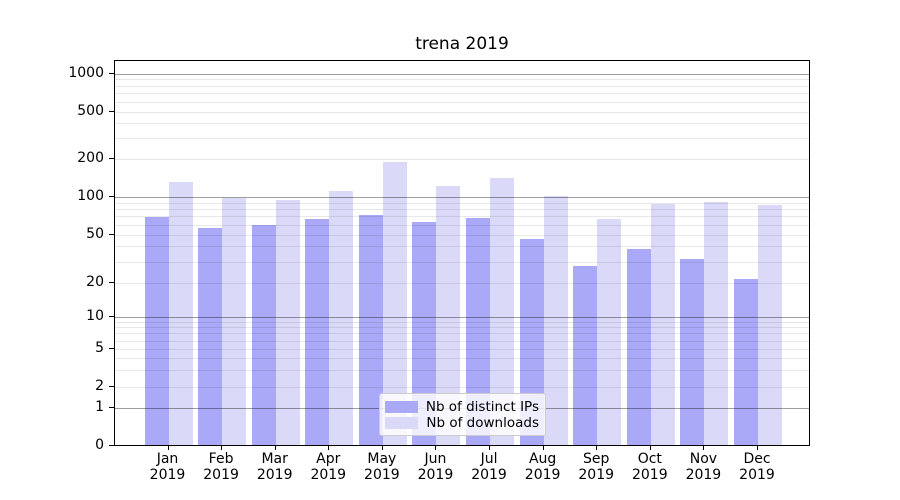 The image size is (900, 500). Describe the element at coordinates (555, 320) in the screenshot. I see `bar-downloads-aug` at that location.